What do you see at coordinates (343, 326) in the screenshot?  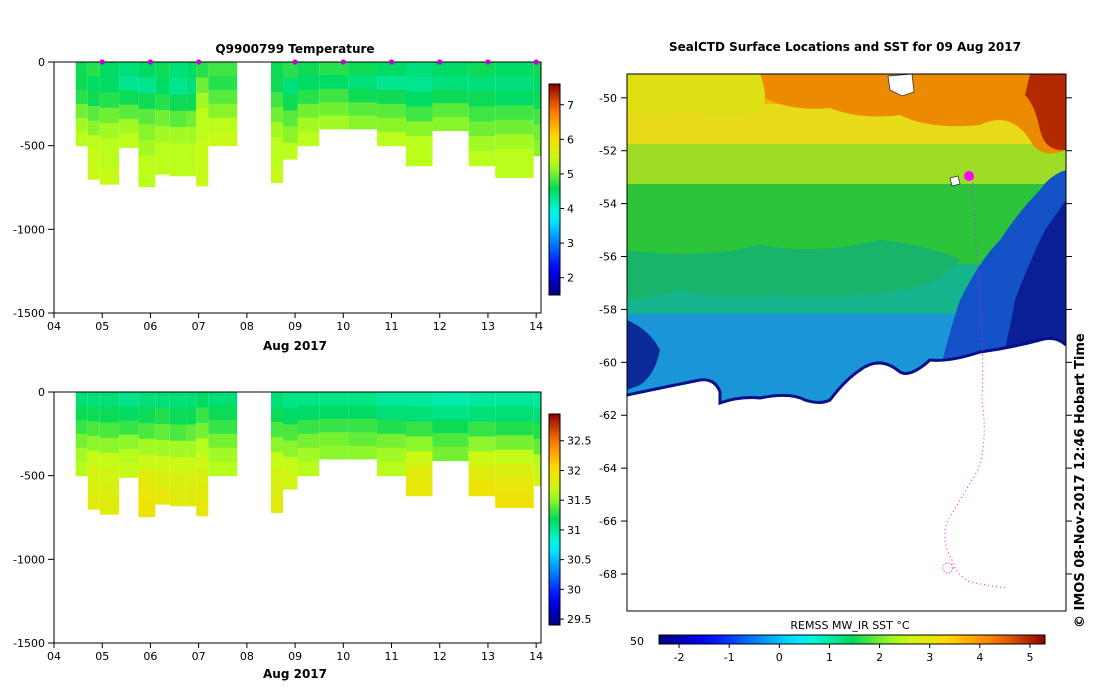 I see `t-xtick-label: 10` at bounding box center [343, 326].